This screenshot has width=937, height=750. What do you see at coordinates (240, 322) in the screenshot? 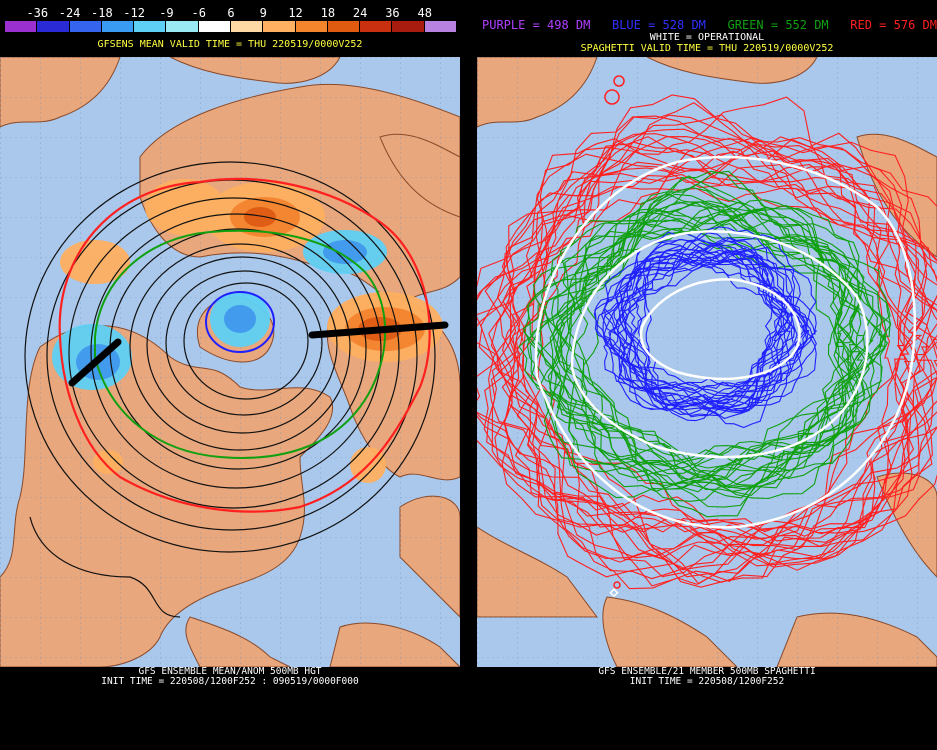
I see `contour-528dm` at bounding box center [240, 322].